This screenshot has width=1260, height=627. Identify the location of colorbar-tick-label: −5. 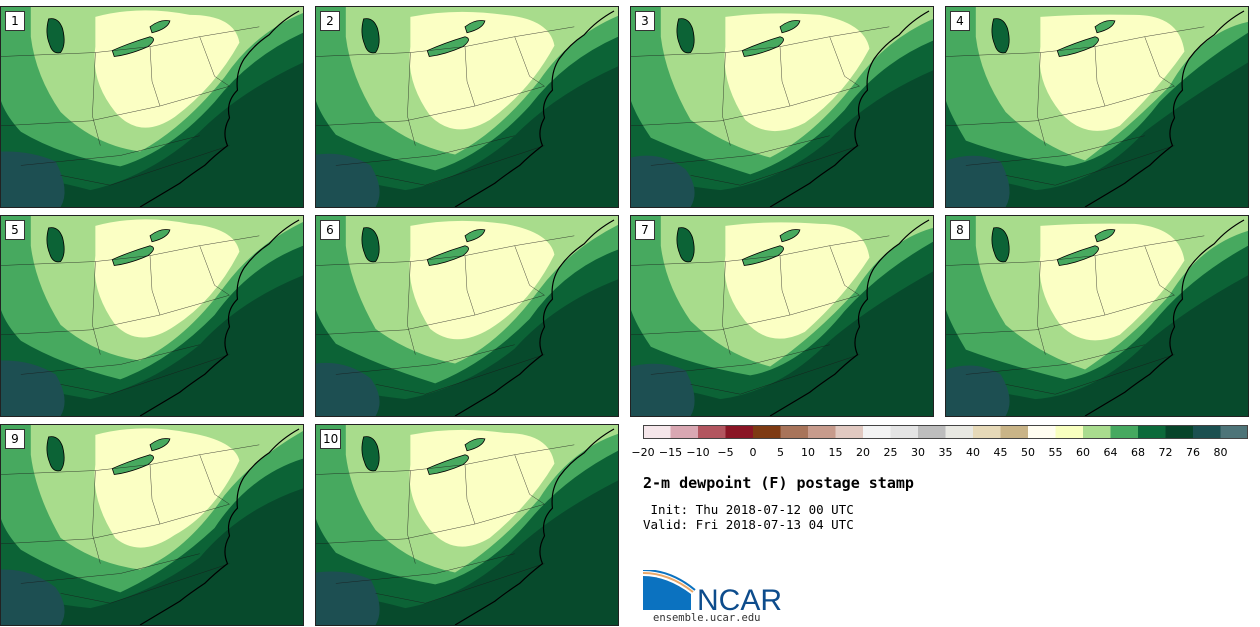
(725, 452).